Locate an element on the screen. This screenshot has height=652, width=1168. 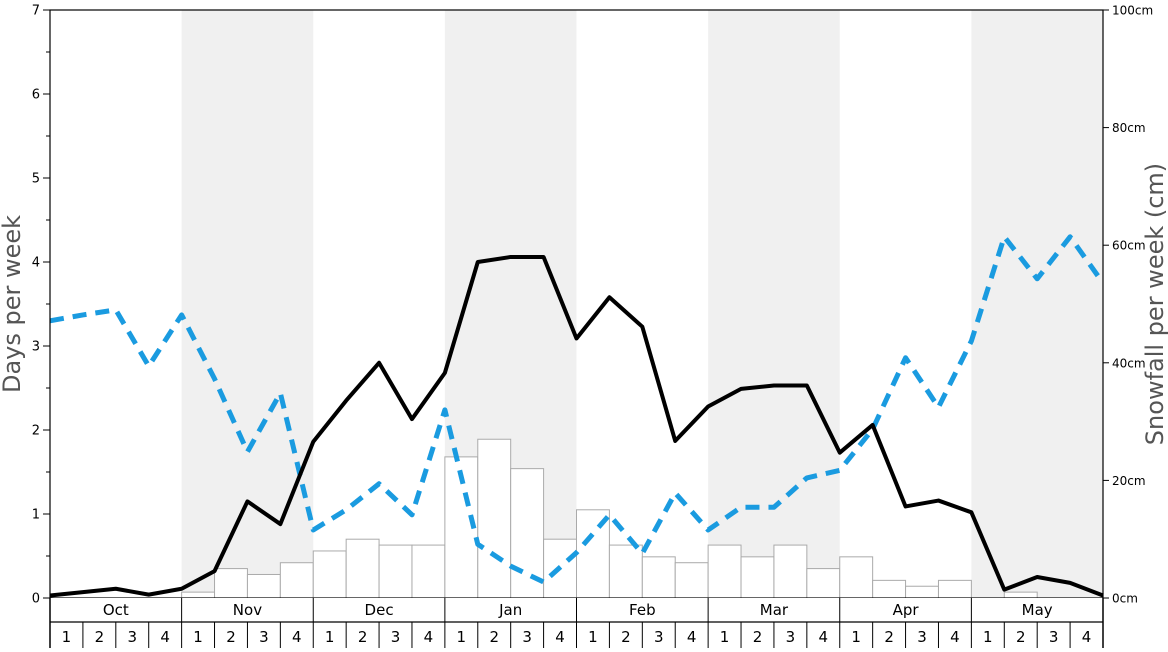
left-tick-label: 1 is located at coordinates (36, 515).